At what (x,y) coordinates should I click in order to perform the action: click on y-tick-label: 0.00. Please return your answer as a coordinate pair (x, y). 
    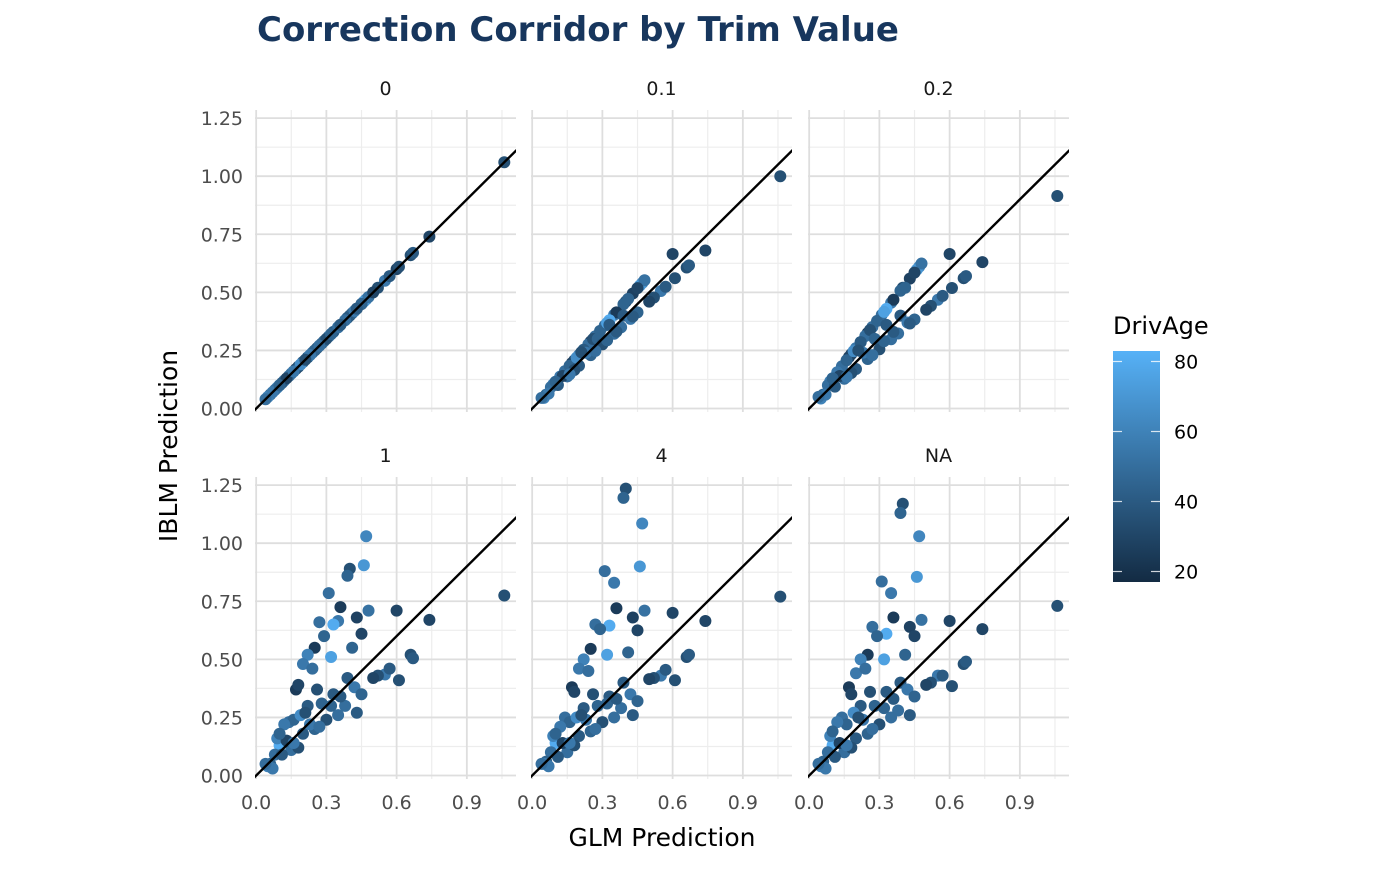
    Looking at the image, I should click on (222, 410).